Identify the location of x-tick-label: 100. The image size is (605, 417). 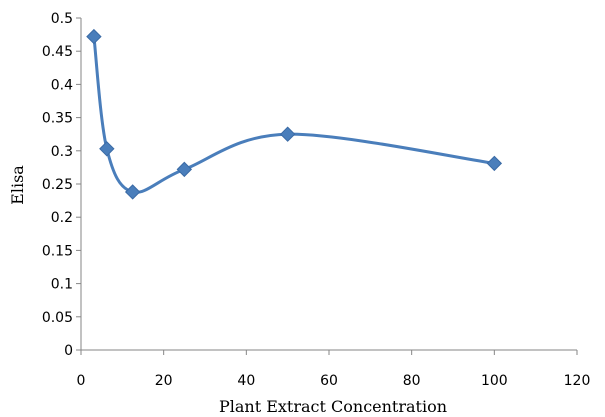
(494, 381).